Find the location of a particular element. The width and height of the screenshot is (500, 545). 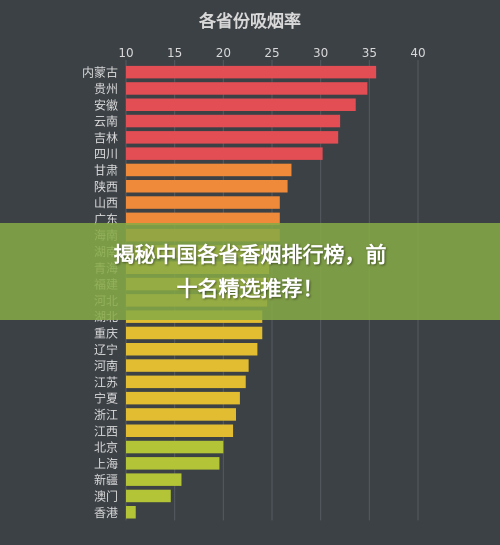

x-tick-label: 25 is located at coordinates (271, 53).